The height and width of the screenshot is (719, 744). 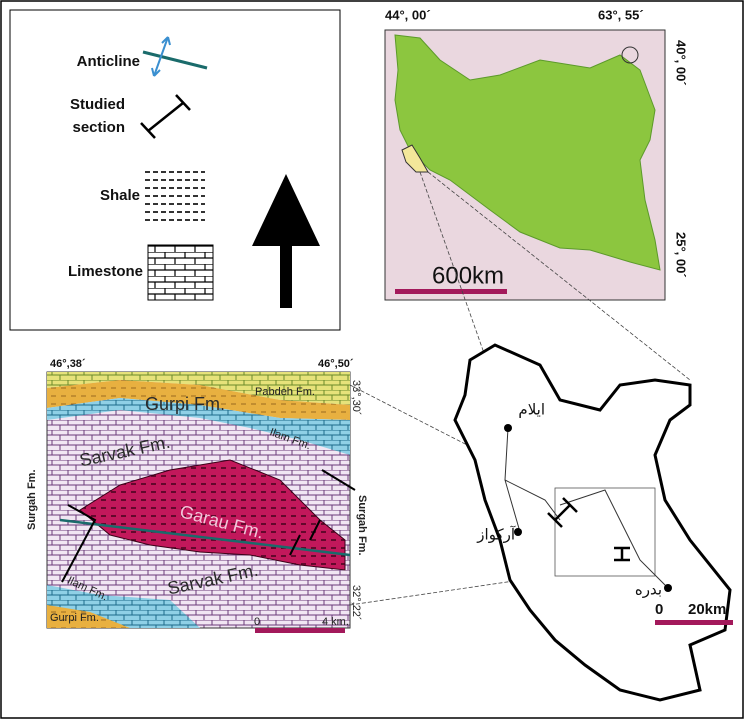 I want to click on legend-label: Studied, so click(x=97, y=104).